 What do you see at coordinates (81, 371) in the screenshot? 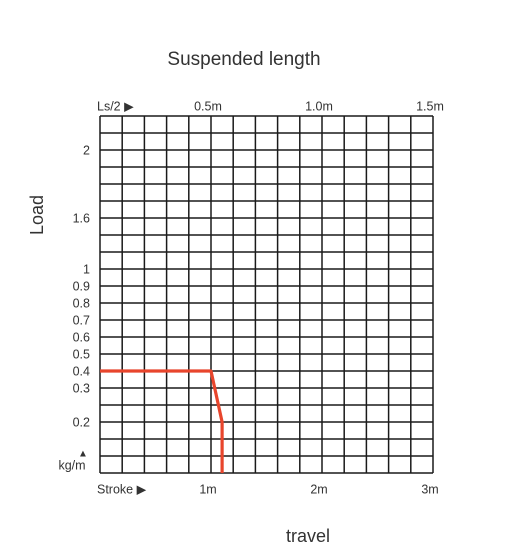
I see `y-tick-label: 0.4` at bounding box center [81, 371].